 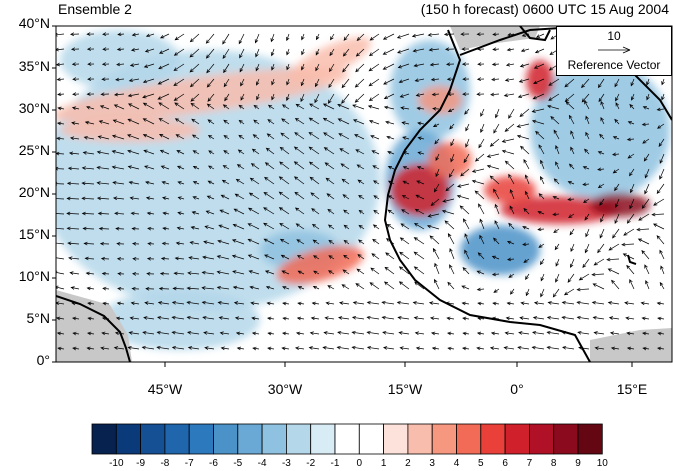 What do you see at coordinates (94, 326) in the screenshot?
I see `south-america-mask` at bounding box center [94, 326].